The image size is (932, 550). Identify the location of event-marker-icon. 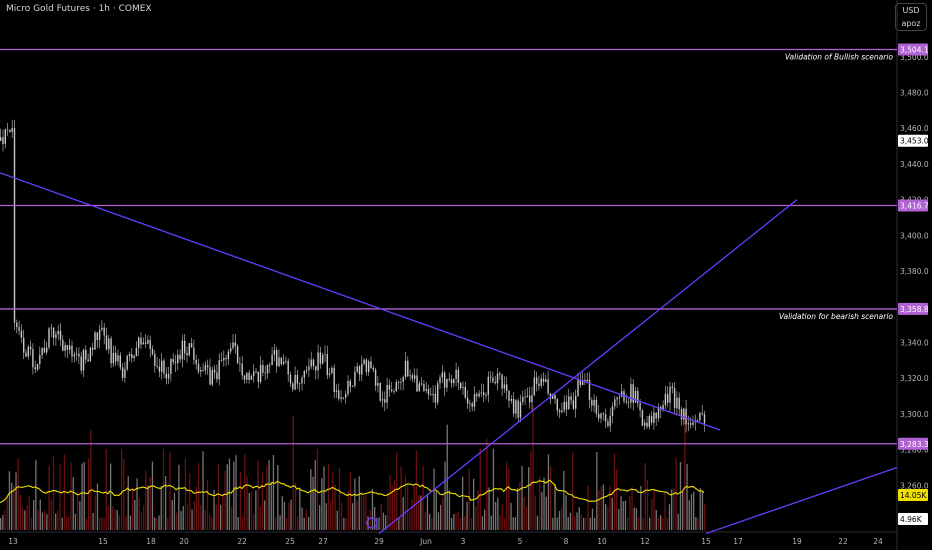
(372, 523).